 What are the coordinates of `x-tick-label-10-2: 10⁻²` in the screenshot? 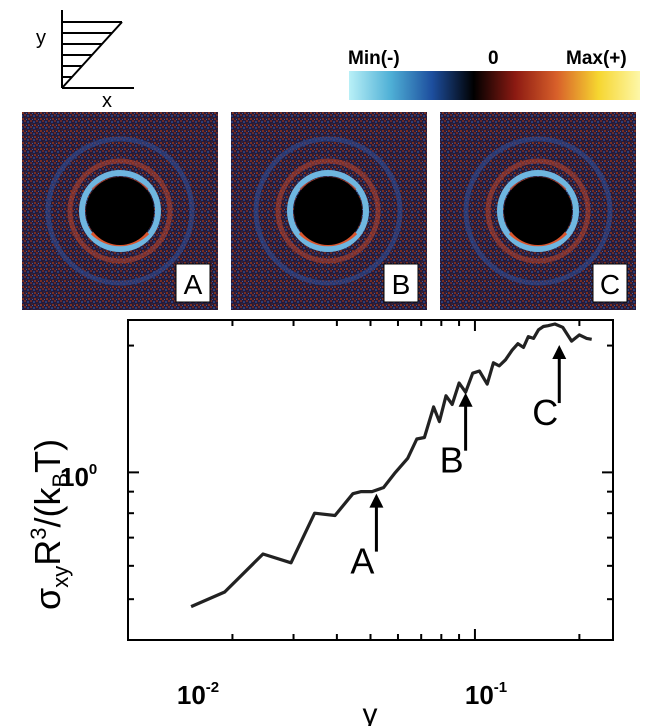 It's located at (198, 694).